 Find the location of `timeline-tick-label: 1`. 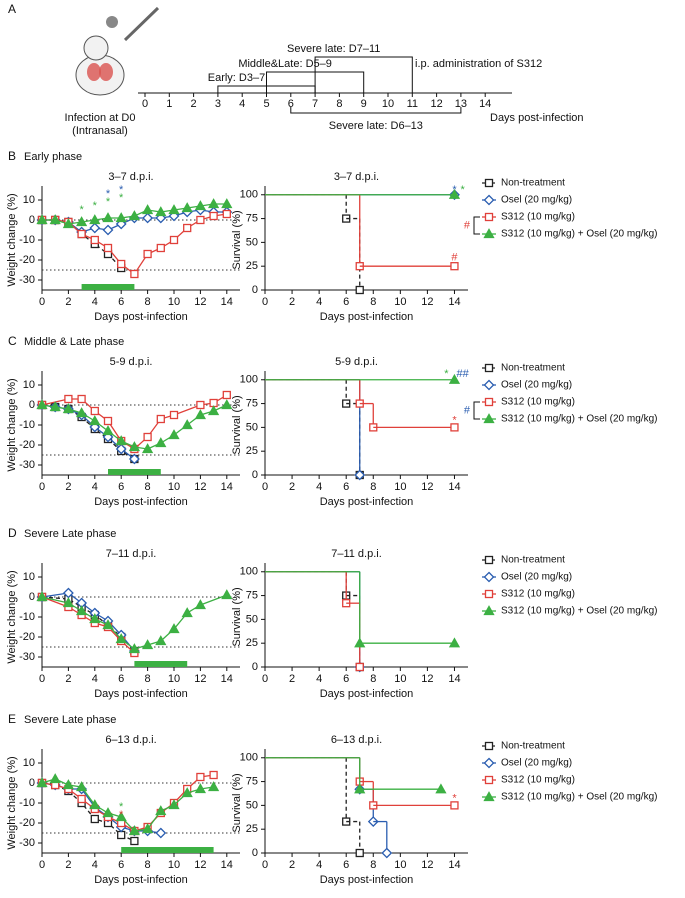

timeline-tick-label: 1 is located at coordinates (169, 104).